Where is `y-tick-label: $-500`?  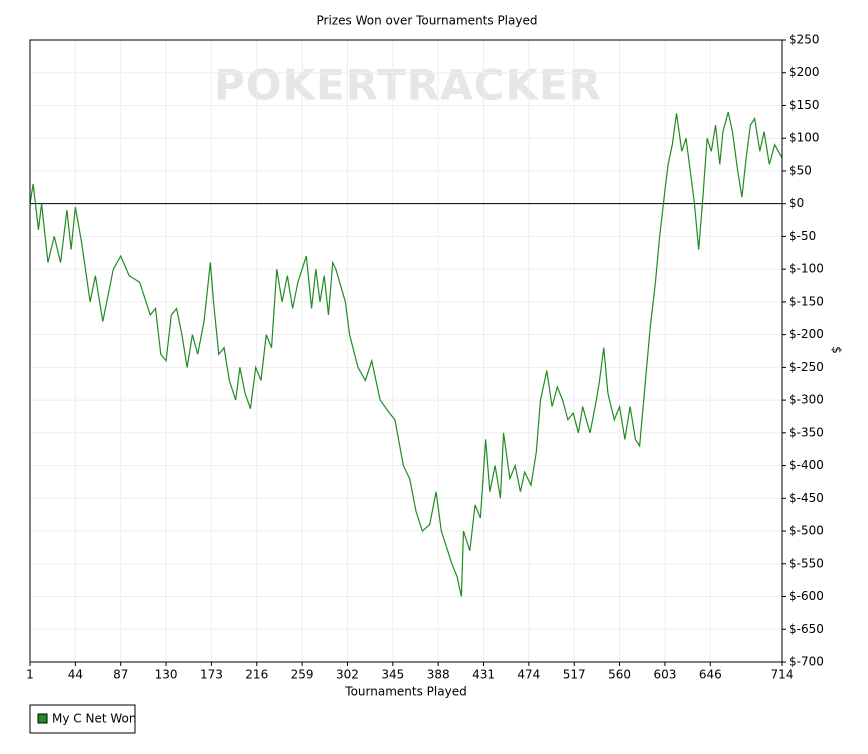
y-tick-label: $-500 is located at coordinates (806, 531).